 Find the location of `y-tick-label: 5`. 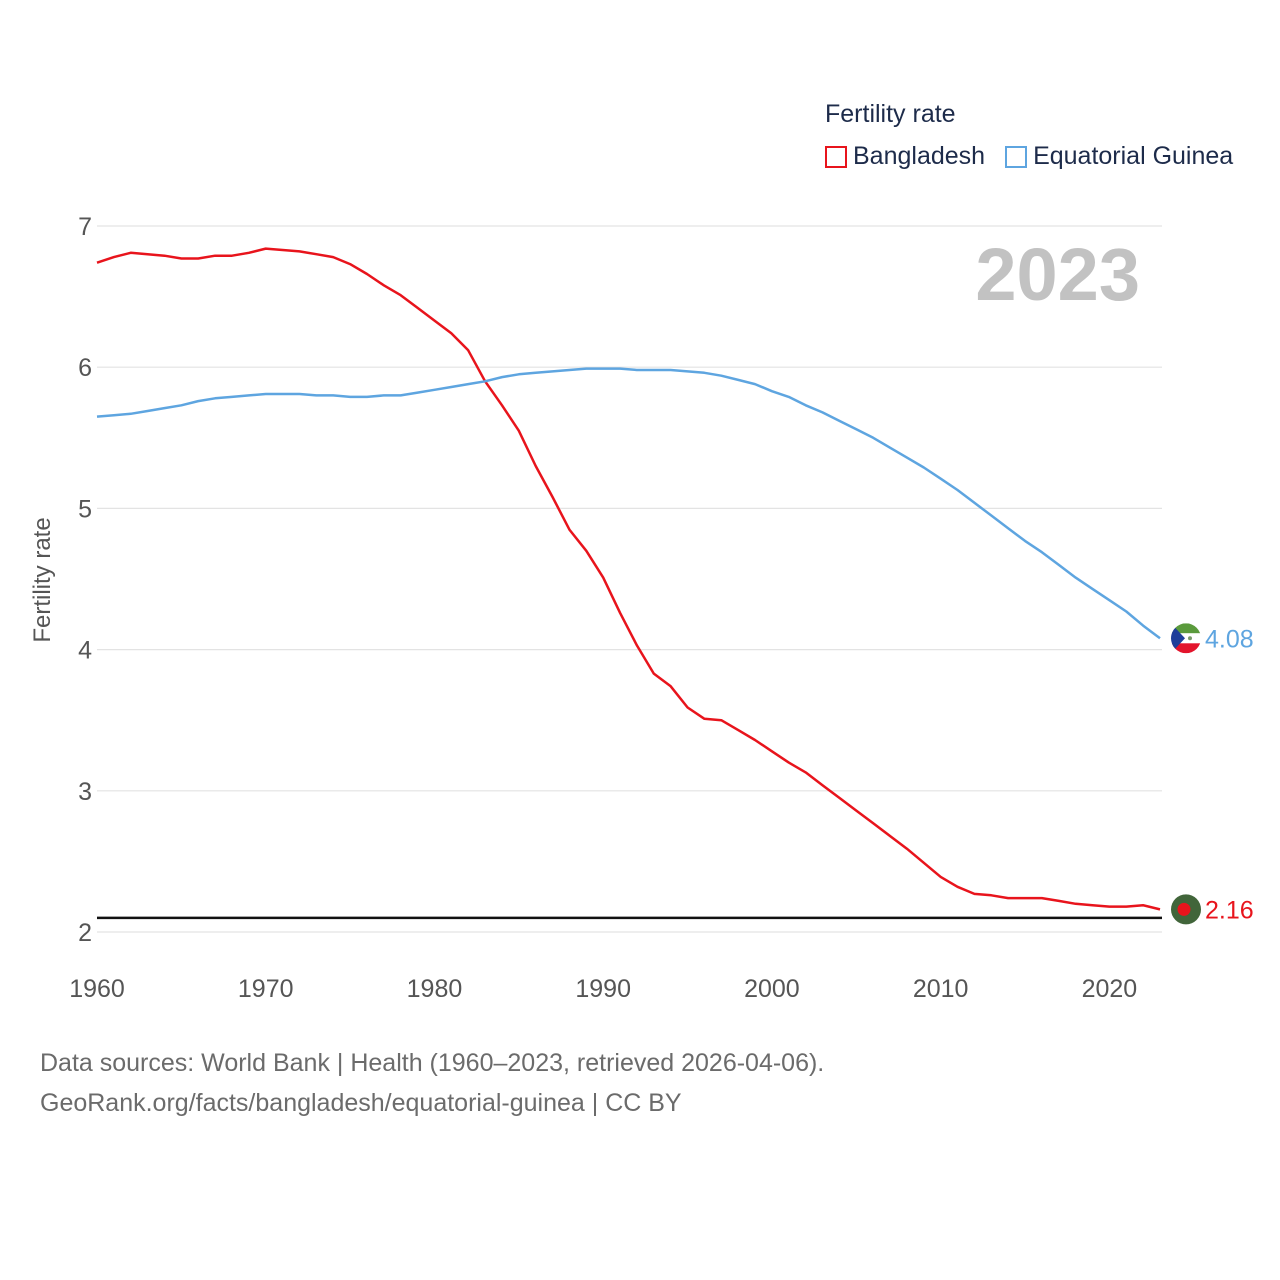

y-tick-label: 5 is located at coordinates (85, 509).